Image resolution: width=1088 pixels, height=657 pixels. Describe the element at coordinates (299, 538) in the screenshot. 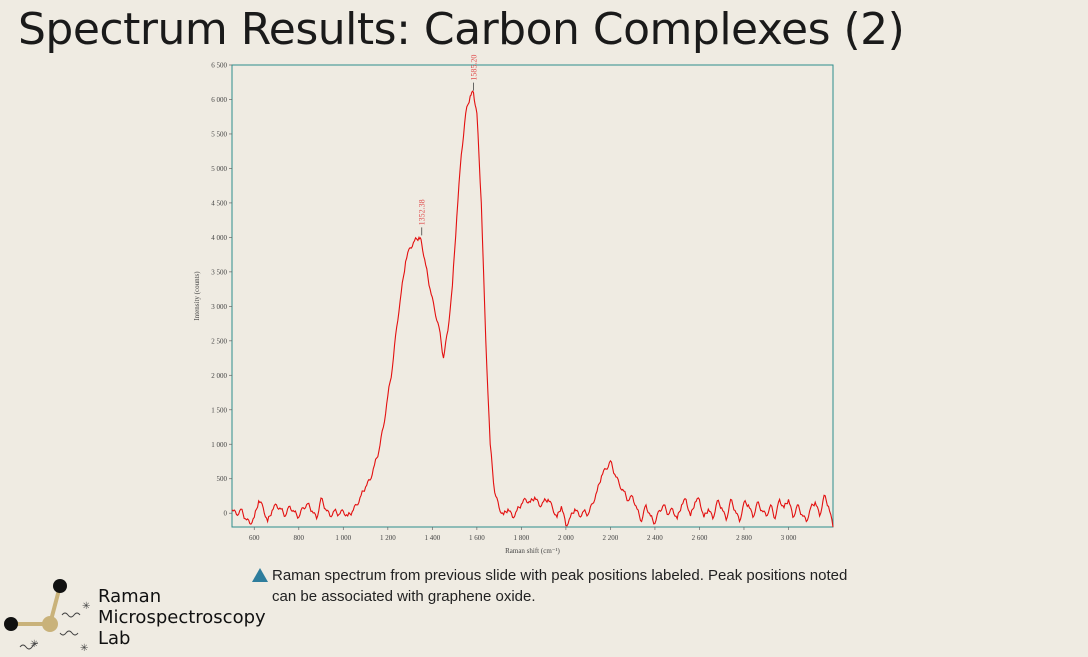

I see `x-tick-label: 800` at that location.